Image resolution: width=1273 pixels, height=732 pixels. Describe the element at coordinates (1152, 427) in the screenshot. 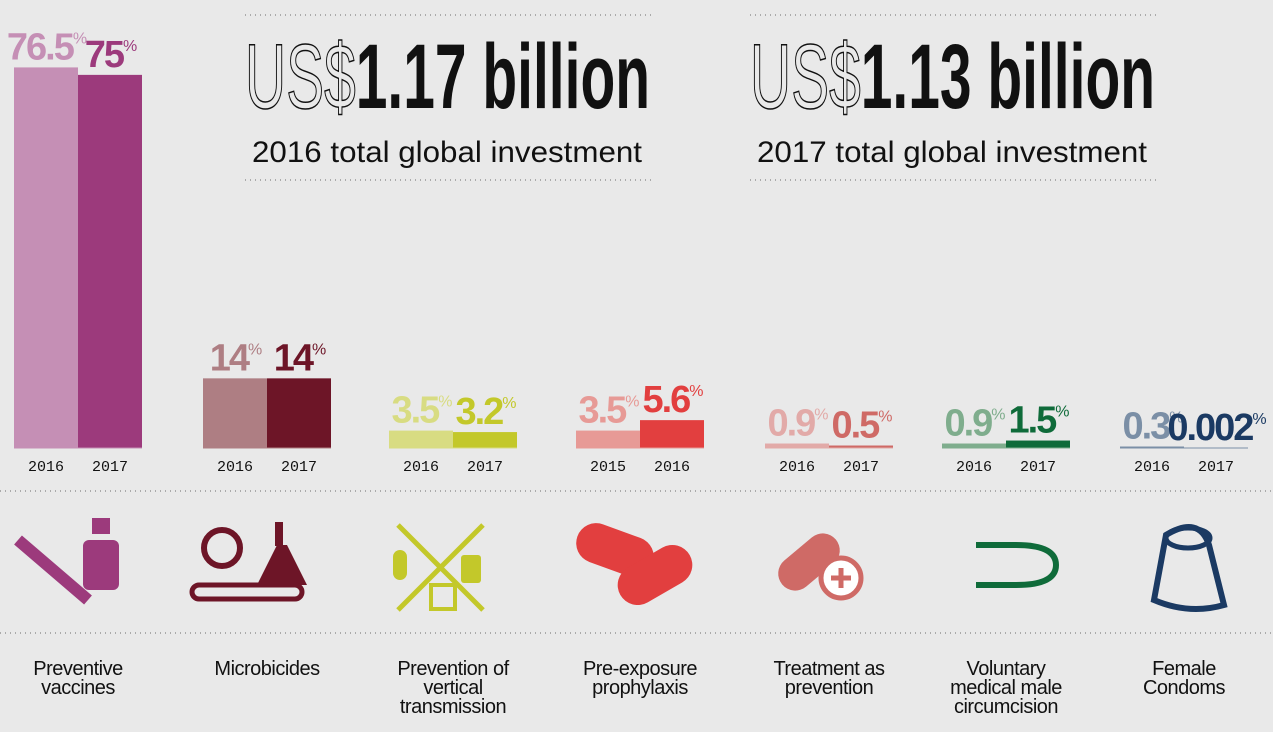

I see `value-label: 0.3%` at that location.